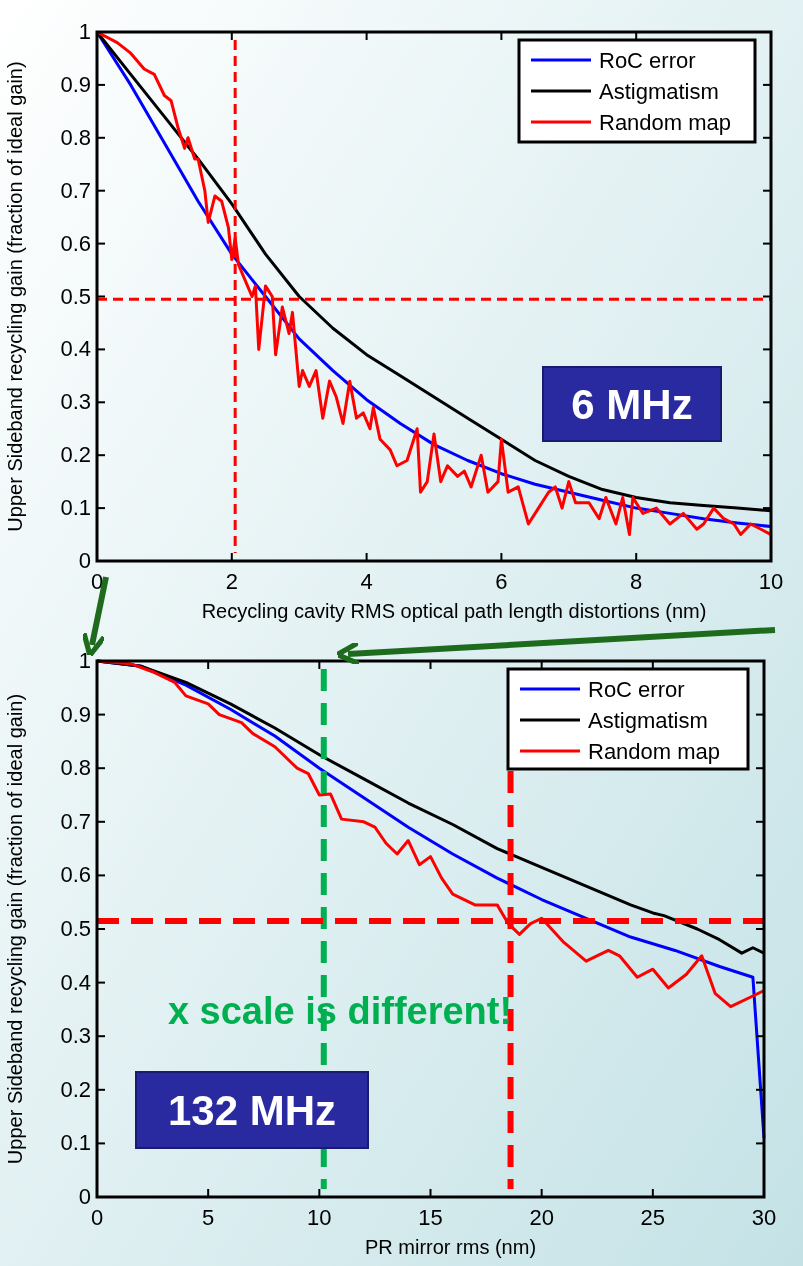 Image resolution: width=803 pixels, height=1266 pixels. What do you see at coordinates (454, 611) in the screenshot?
I see `x-axis-title: Recycling cavity RMS optical path length distortions (nm)` at bounding box center [454, 611].